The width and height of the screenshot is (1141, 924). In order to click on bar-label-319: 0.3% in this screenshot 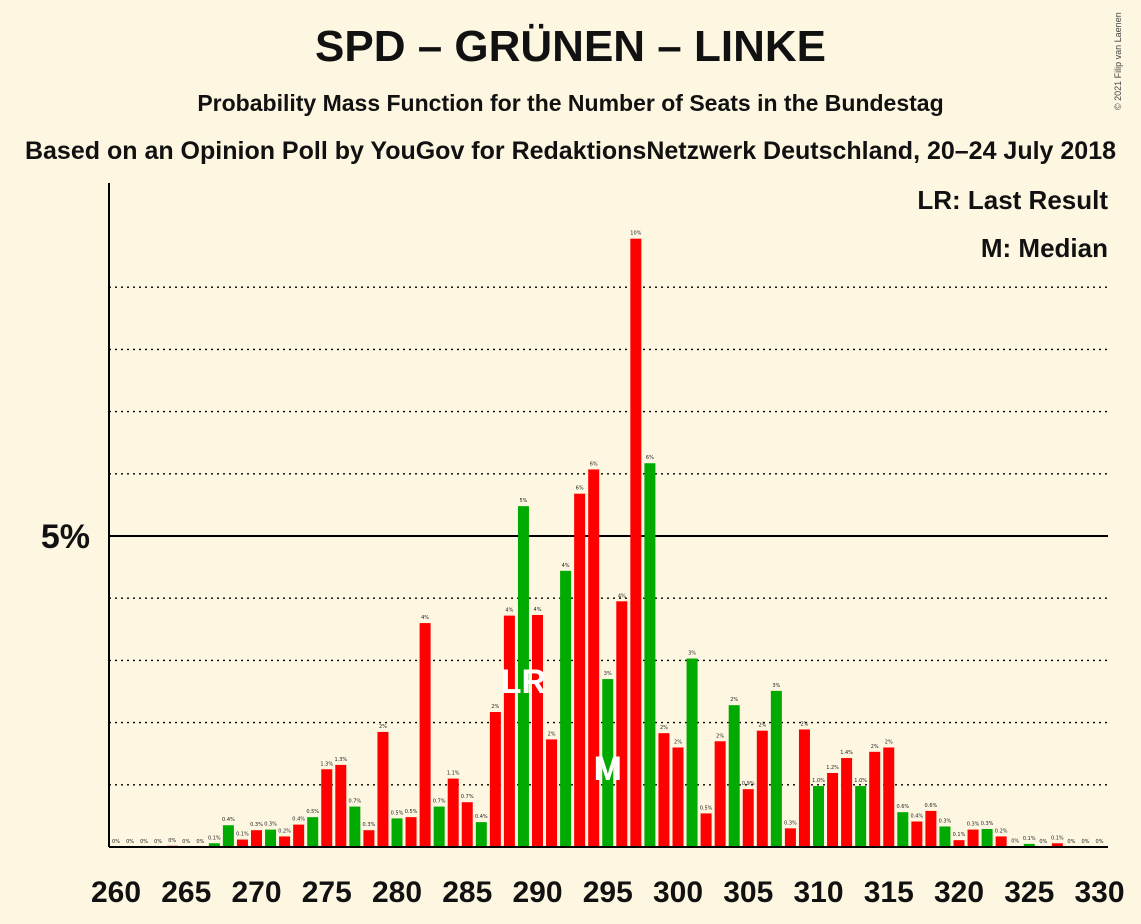, I will do `click(945, 821)`.